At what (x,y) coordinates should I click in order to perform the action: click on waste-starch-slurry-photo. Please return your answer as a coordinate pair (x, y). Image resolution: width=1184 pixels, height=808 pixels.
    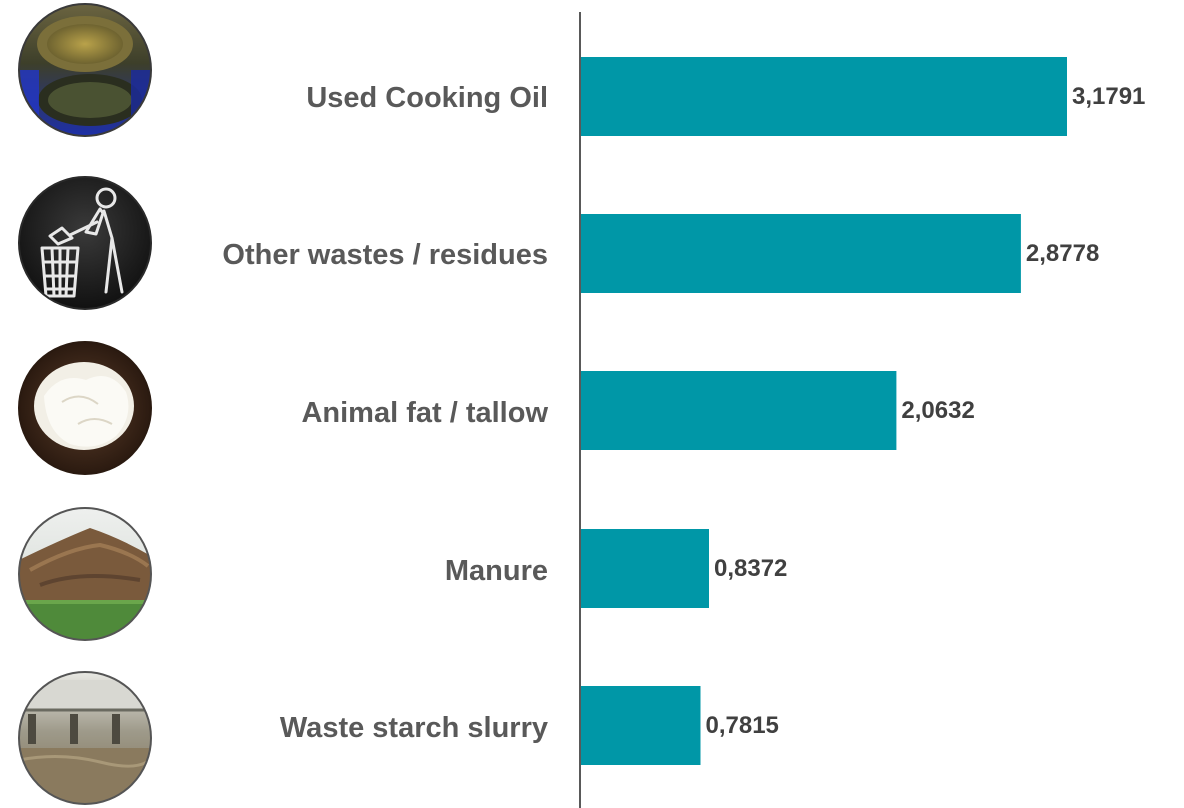
    Looking at the image, I should click on (85, 738).